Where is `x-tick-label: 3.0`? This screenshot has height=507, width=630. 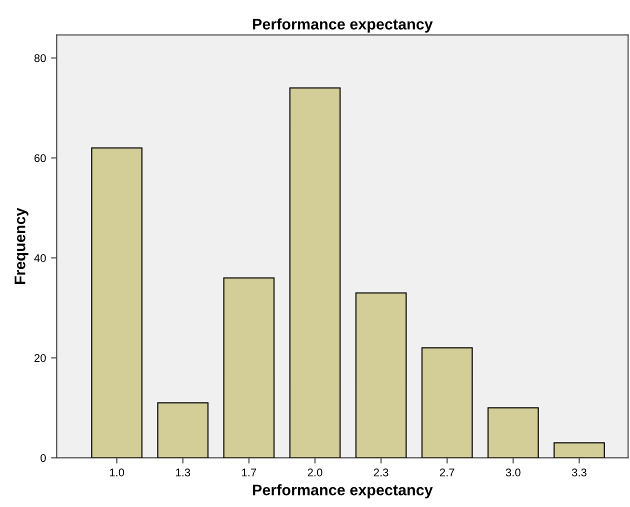
x-tick-label: 3.0 is located at coordinates (513, 472).